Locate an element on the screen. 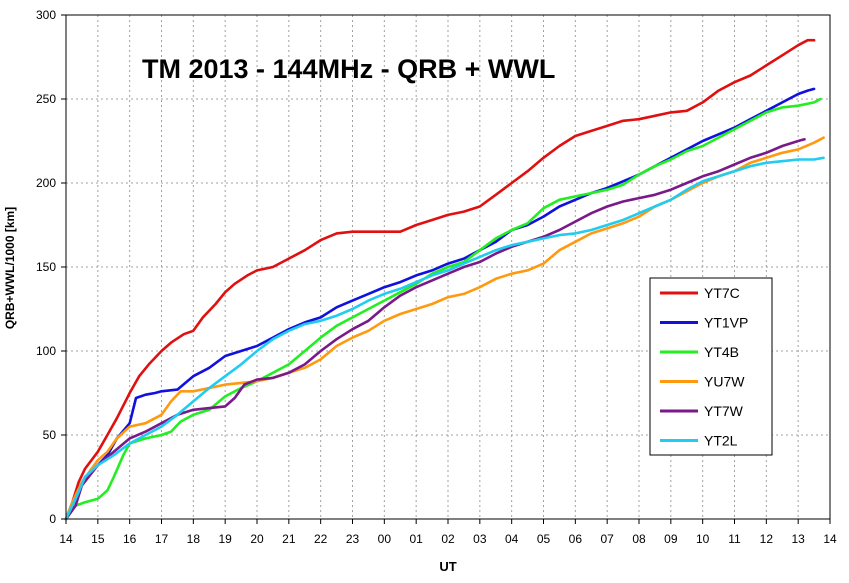 The height and width of the screenshot is (583, 849). legend-label: YT2L is located at coordinates (721, 441).